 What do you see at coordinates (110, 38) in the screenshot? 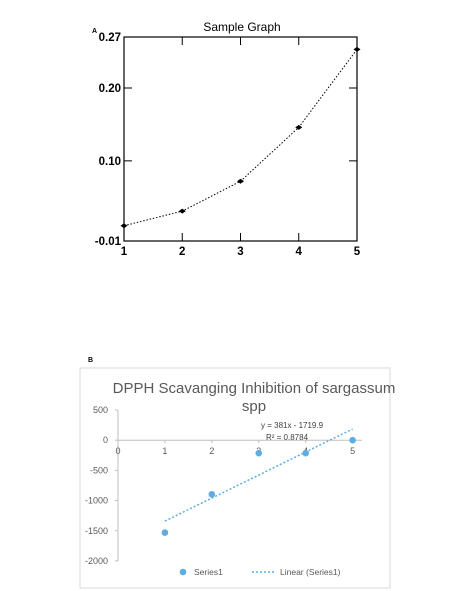
I see `a-ytick-label: 0.27` at bounding box center [110, 38].